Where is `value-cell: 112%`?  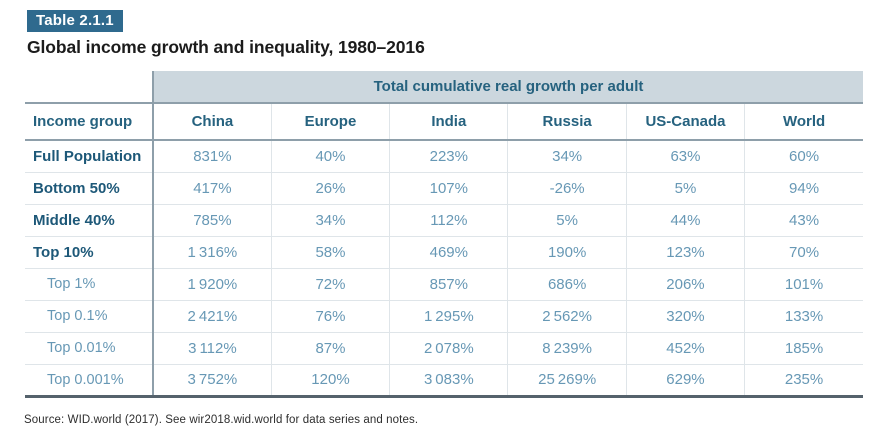
value-cell: 112% is located at coordinates (448, 220).